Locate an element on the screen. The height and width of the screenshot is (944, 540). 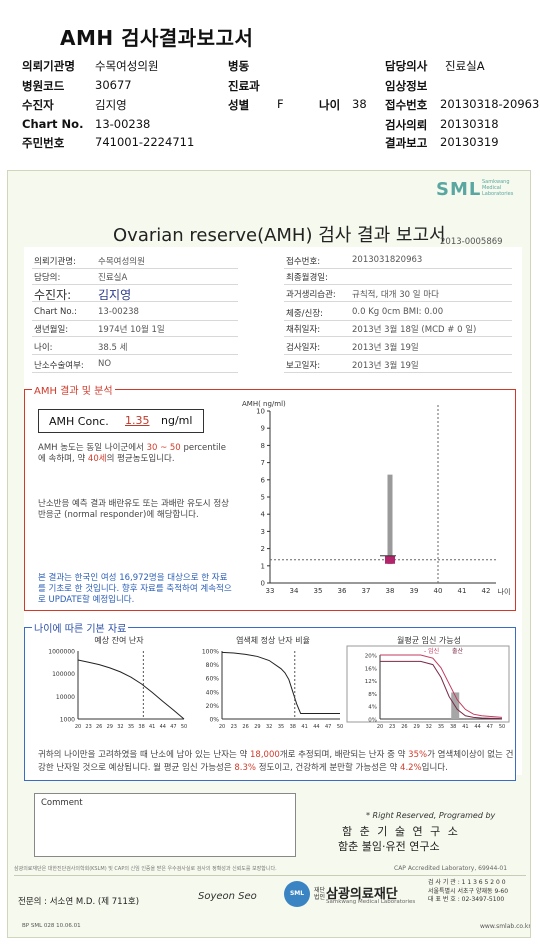
header-field-label: 검사의뢰 is located at coordinates (406, 125).